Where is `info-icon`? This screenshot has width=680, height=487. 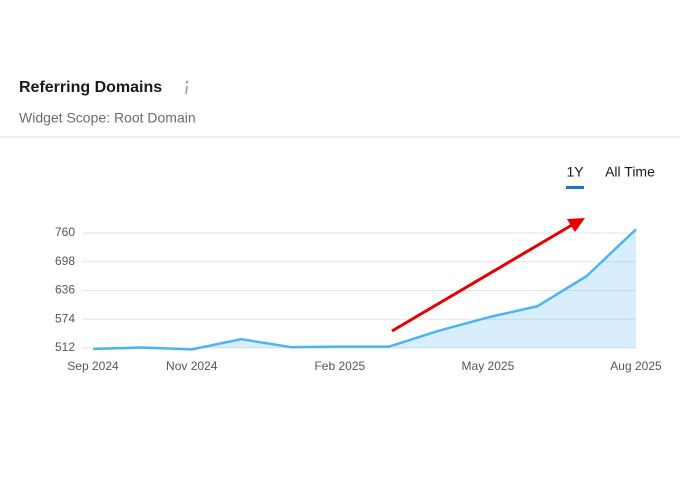 info-icon is located at coordinates (187, 87).